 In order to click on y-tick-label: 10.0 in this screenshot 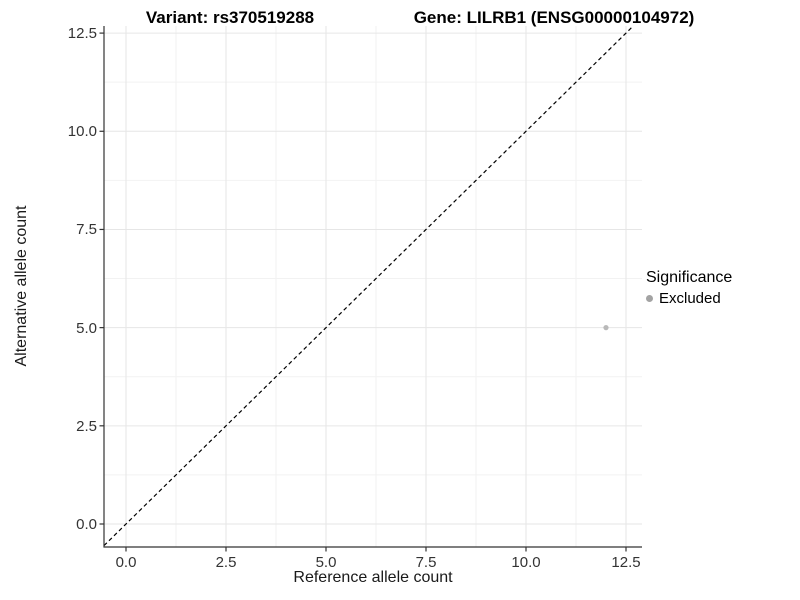, I will do `click(82, 132)`.